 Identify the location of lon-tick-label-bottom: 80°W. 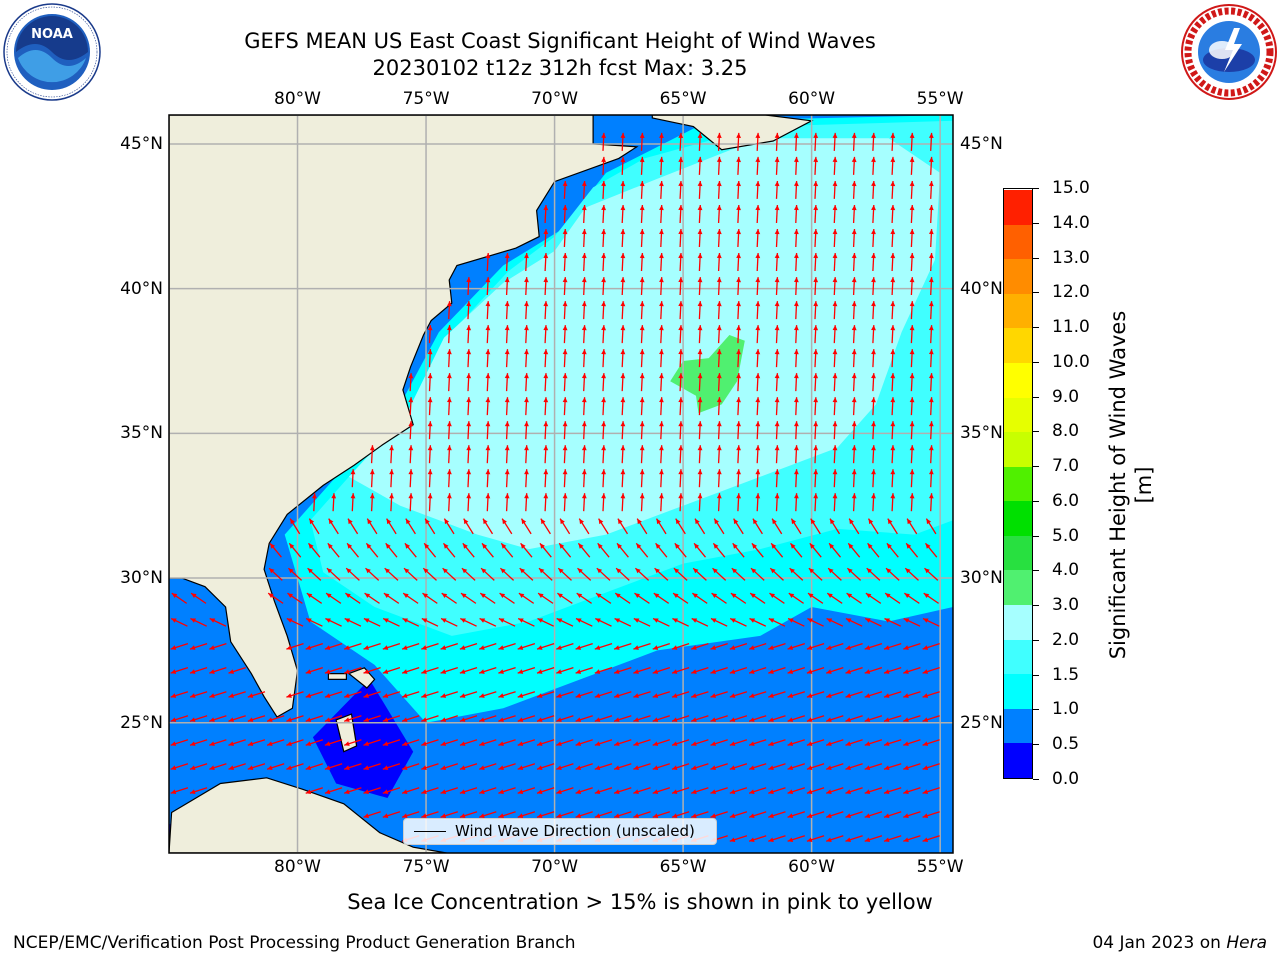
(297, 867).